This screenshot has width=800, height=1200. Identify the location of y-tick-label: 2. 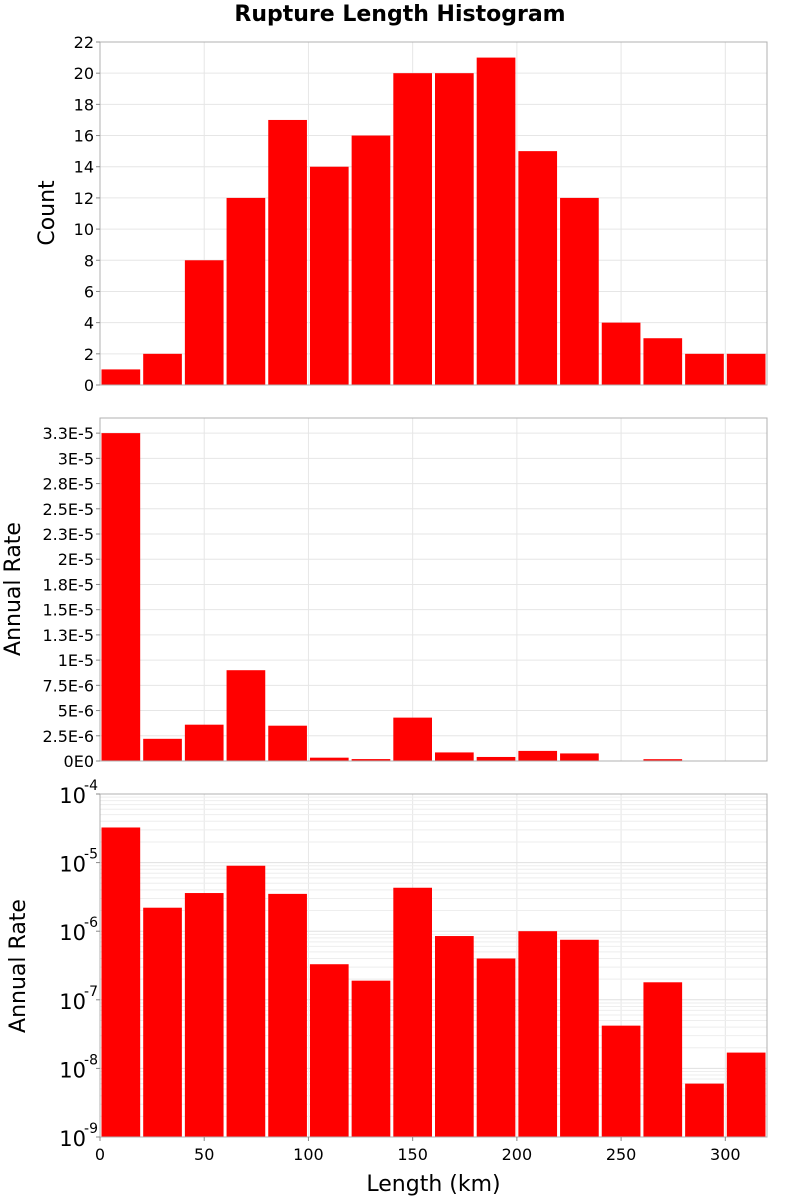
(89, 354).